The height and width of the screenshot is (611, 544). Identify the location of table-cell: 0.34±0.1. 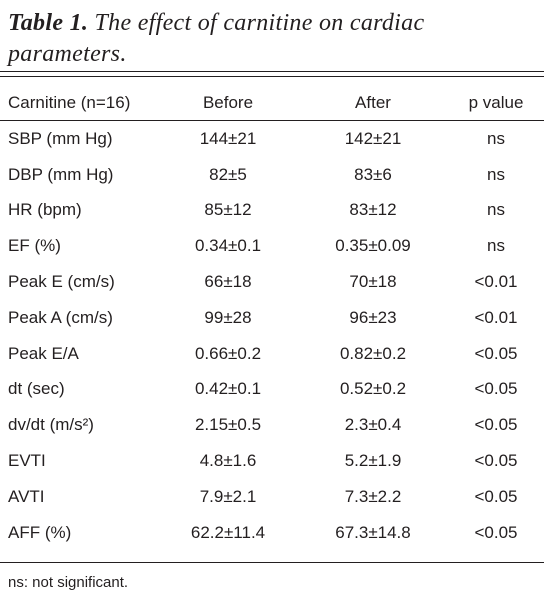
(228, 246).